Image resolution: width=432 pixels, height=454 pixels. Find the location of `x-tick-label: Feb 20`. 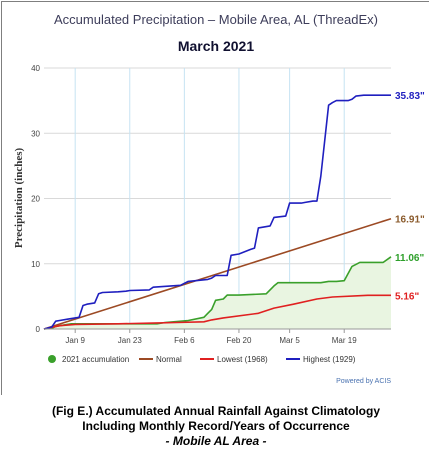

x-tick-label: Feb 20 is located at coordinates (238, 340).